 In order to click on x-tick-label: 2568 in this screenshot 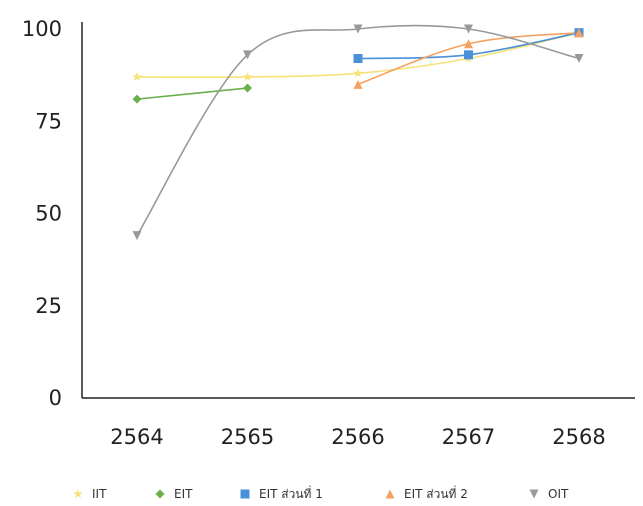, I will do `click(578, 437)`.